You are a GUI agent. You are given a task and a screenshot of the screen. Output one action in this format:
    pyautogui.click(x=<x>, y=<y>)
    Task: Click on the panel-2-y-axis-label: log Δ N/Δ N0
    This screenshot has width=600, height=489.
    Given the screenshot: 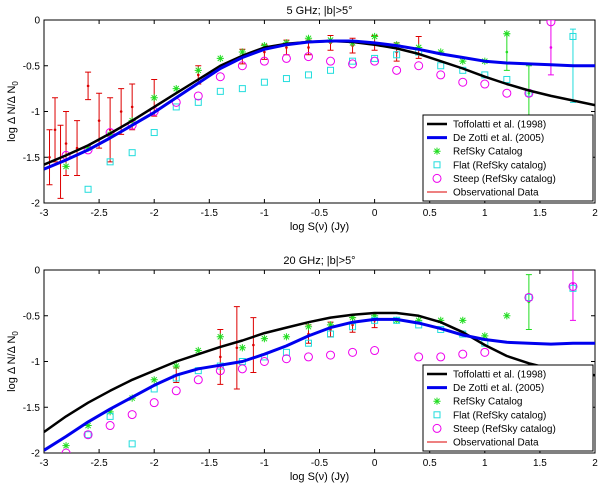 What is the action you would take?
    pyautogui.click(x=13, y=361)
    